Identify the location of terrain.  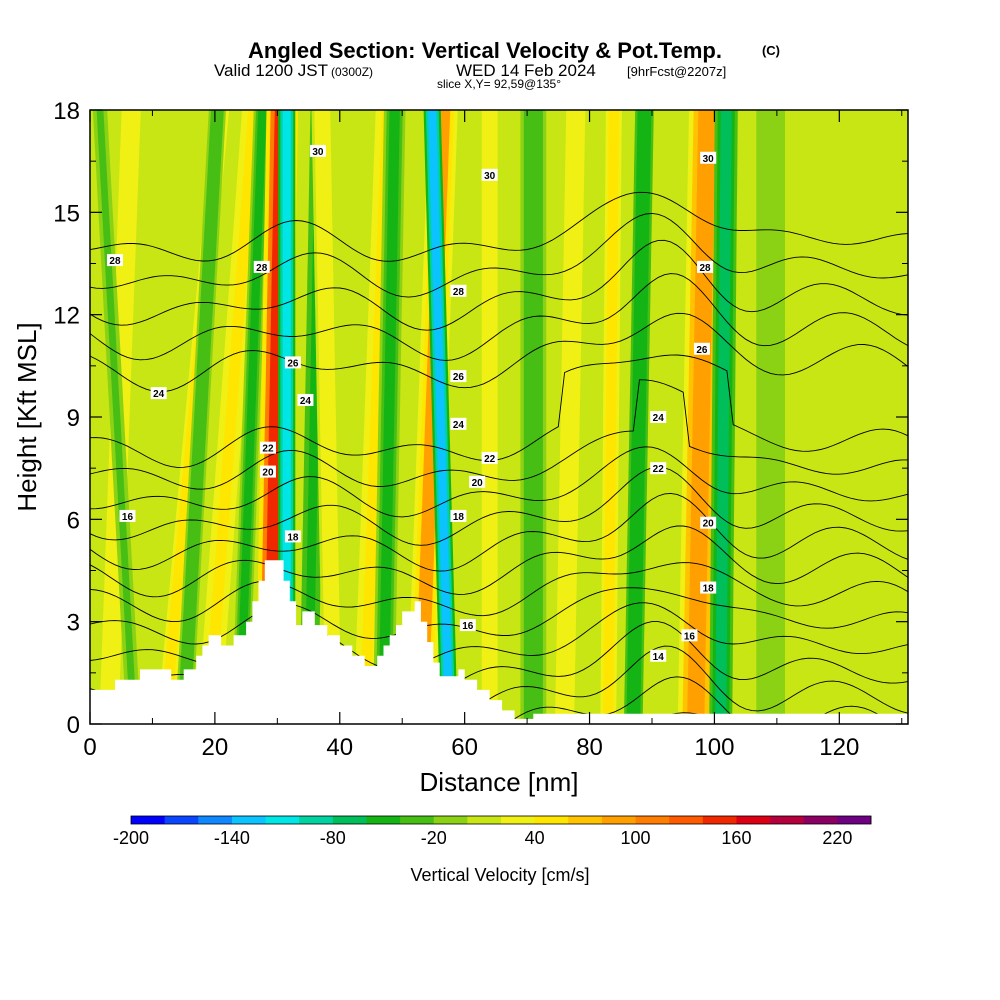
(499, 642).